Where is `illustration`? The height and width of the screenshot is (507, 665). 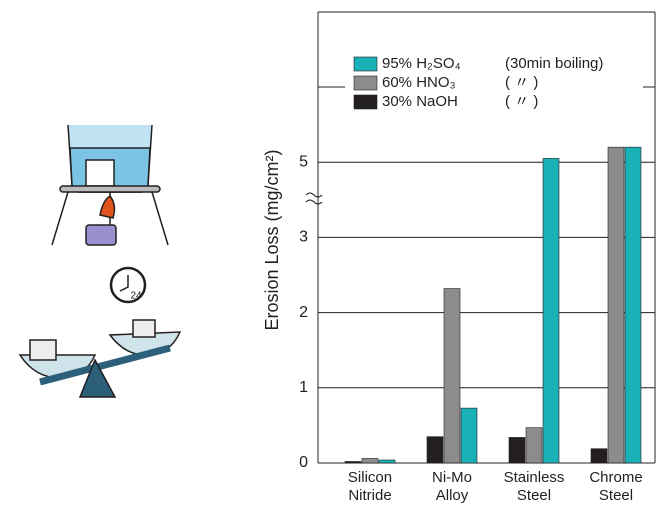
illustration is located at coordinates (100, 261).